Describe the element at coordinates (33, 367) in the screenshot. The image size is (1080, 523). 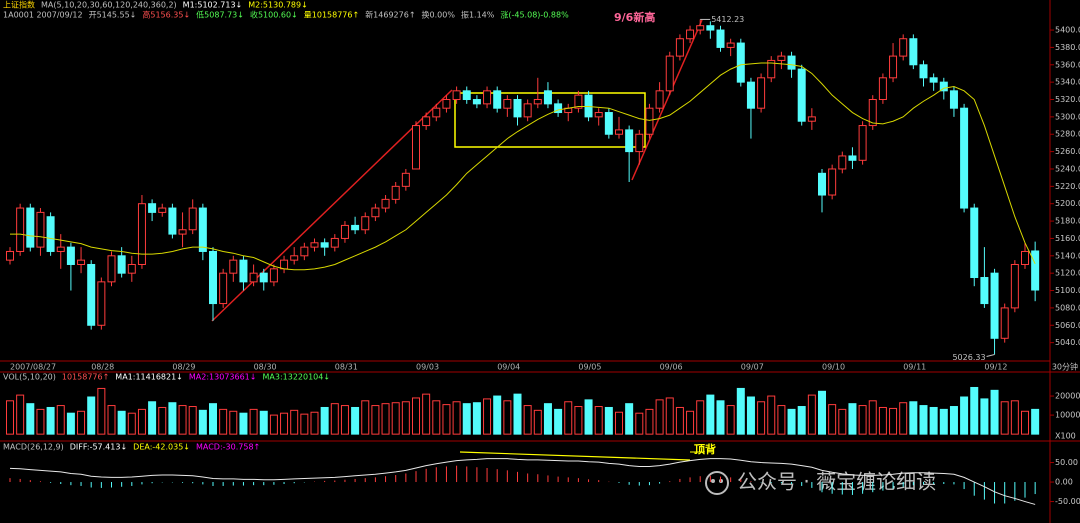
I see `x-tick-label: 2007/08/27` at that location.